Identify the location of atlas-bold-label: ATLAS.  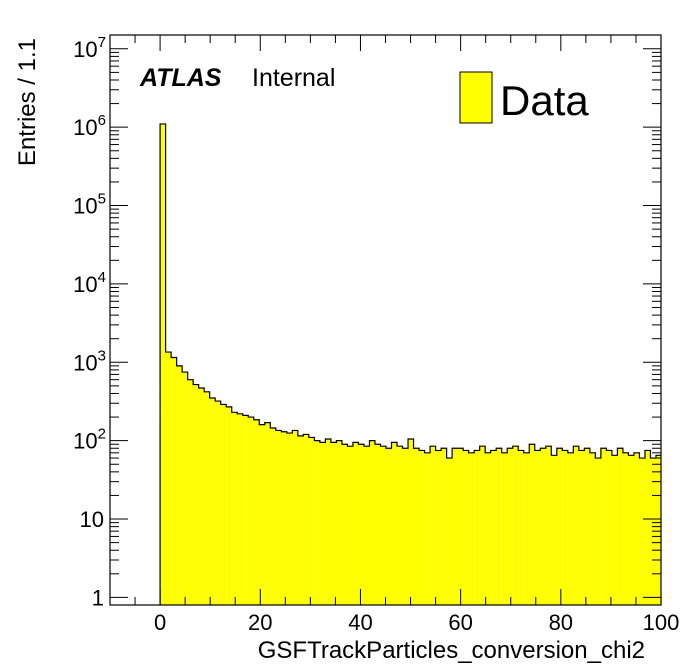
(180, 78).